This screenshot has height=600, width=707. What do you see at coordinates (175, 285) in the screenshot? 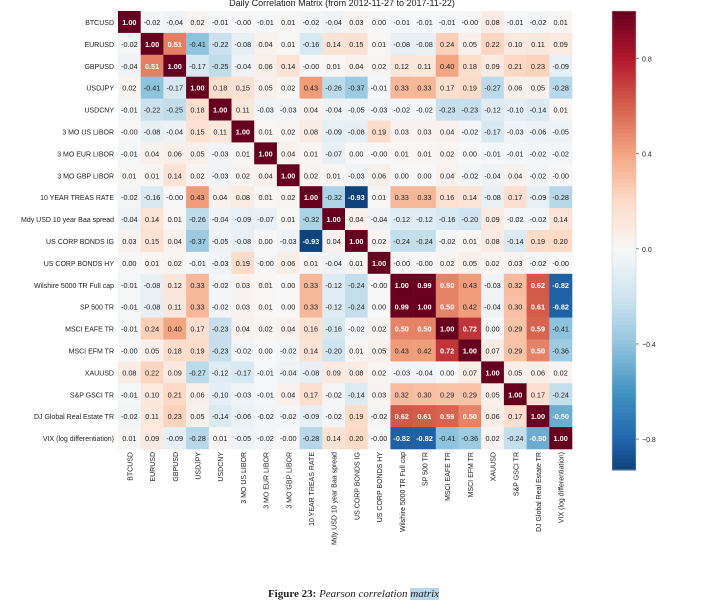
I see `cell-value-label: 0.12` at bounding box center [175, 285].